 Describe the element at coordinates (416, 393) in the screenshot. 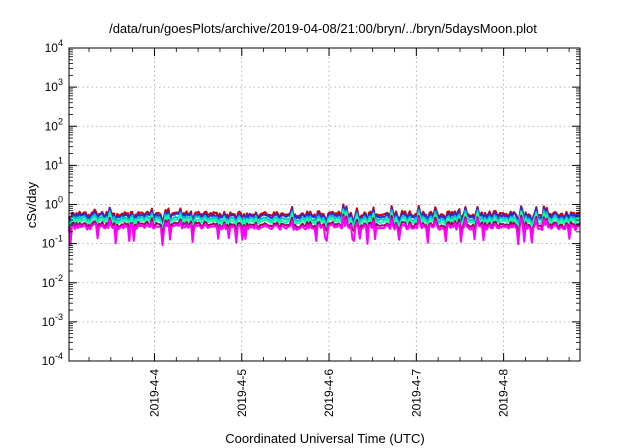

I see `x-tick-label: 2019-4-7` at that location.